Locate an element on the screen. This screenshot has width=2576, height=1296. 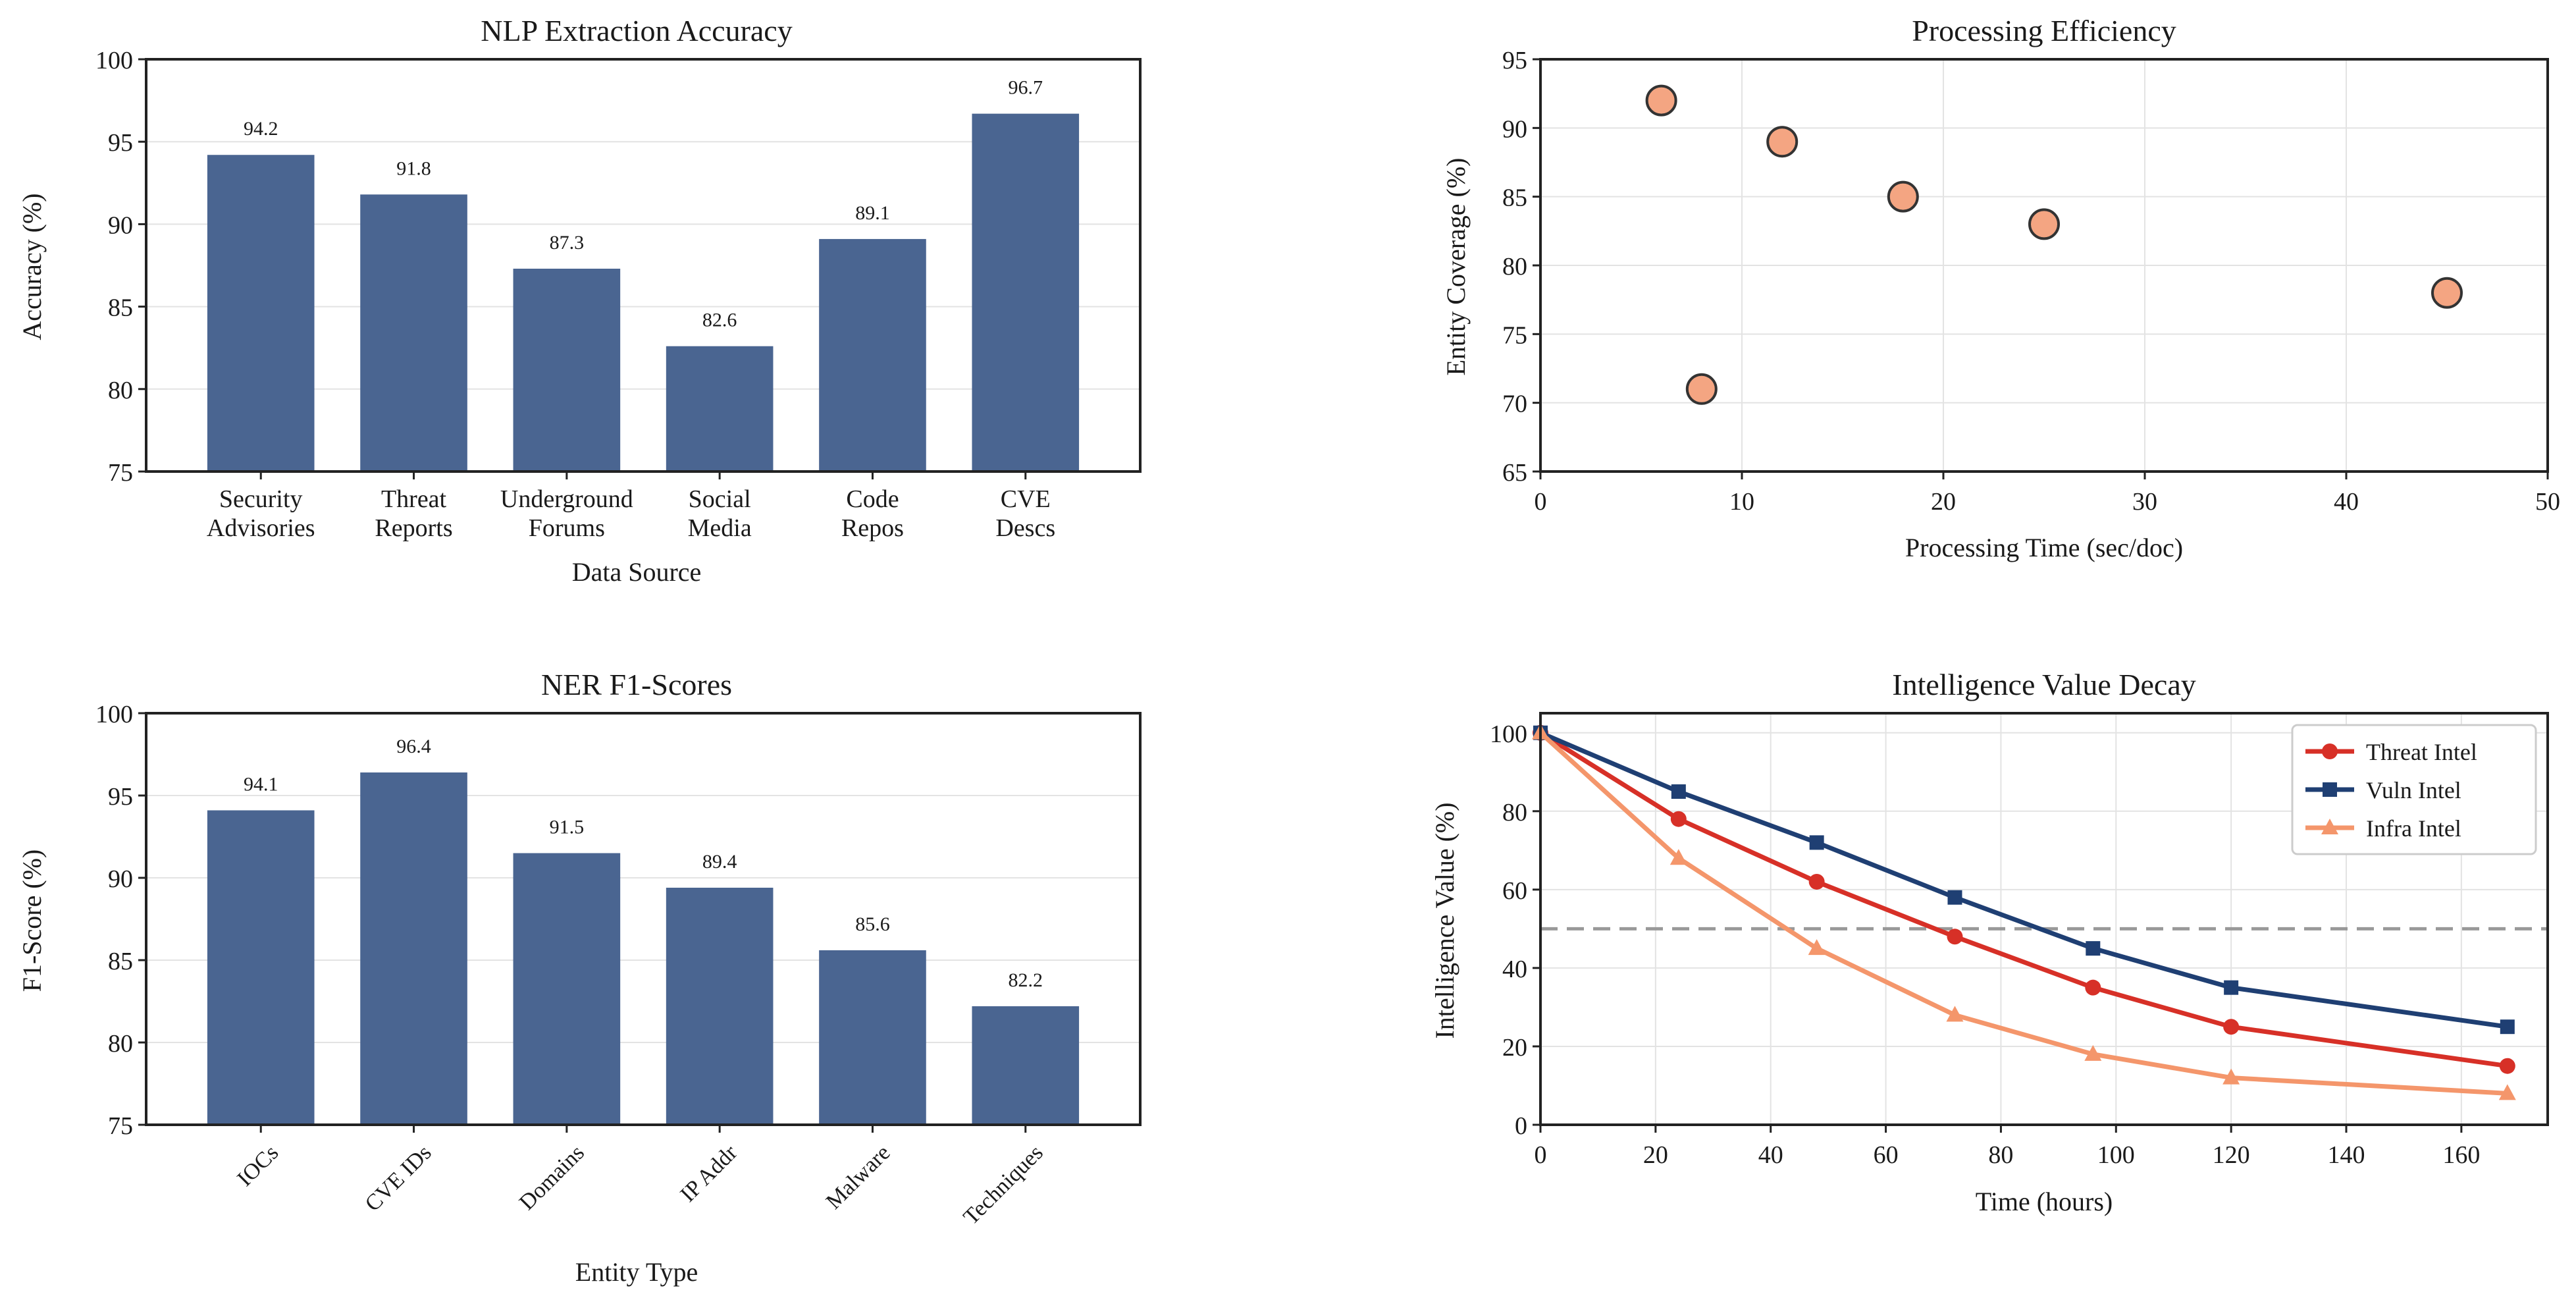
y-tick-label: 65 is located at coordinates (1514, 473).